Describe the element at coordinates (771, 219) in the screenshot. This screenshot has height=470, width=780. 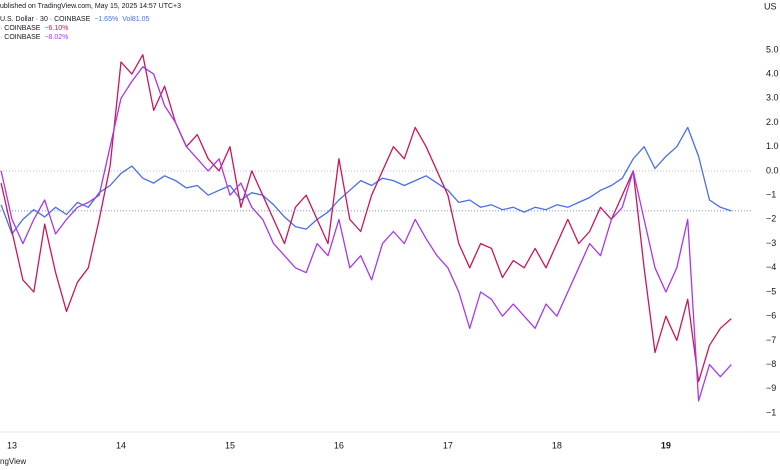
I see `y-tick-label: −2` at that location.